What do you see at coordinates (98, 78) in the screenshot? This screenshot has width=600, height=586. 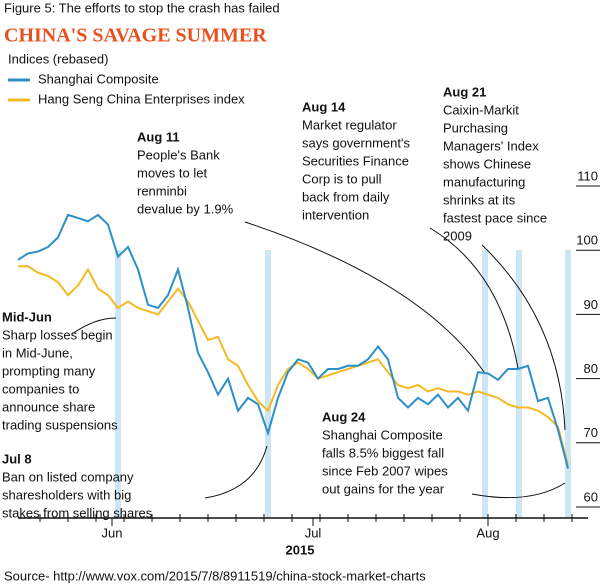 I see `legend-label: Shanghai Composite` at bounding box center [98, 78].